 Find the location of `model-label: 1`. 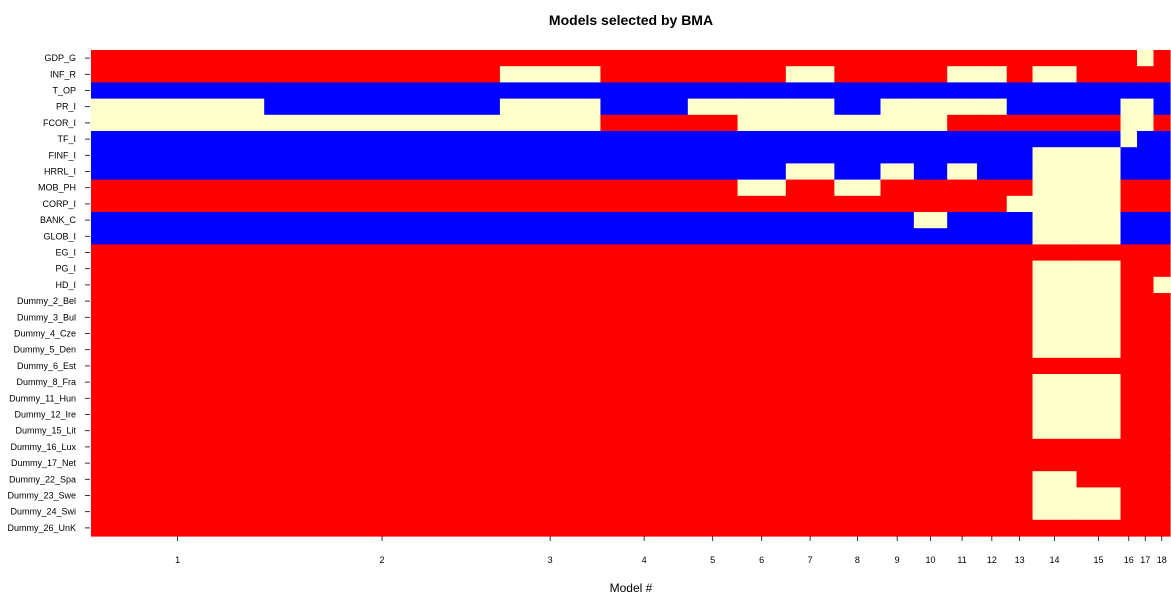

model-label: 1 is located at coordinates (177, 560).